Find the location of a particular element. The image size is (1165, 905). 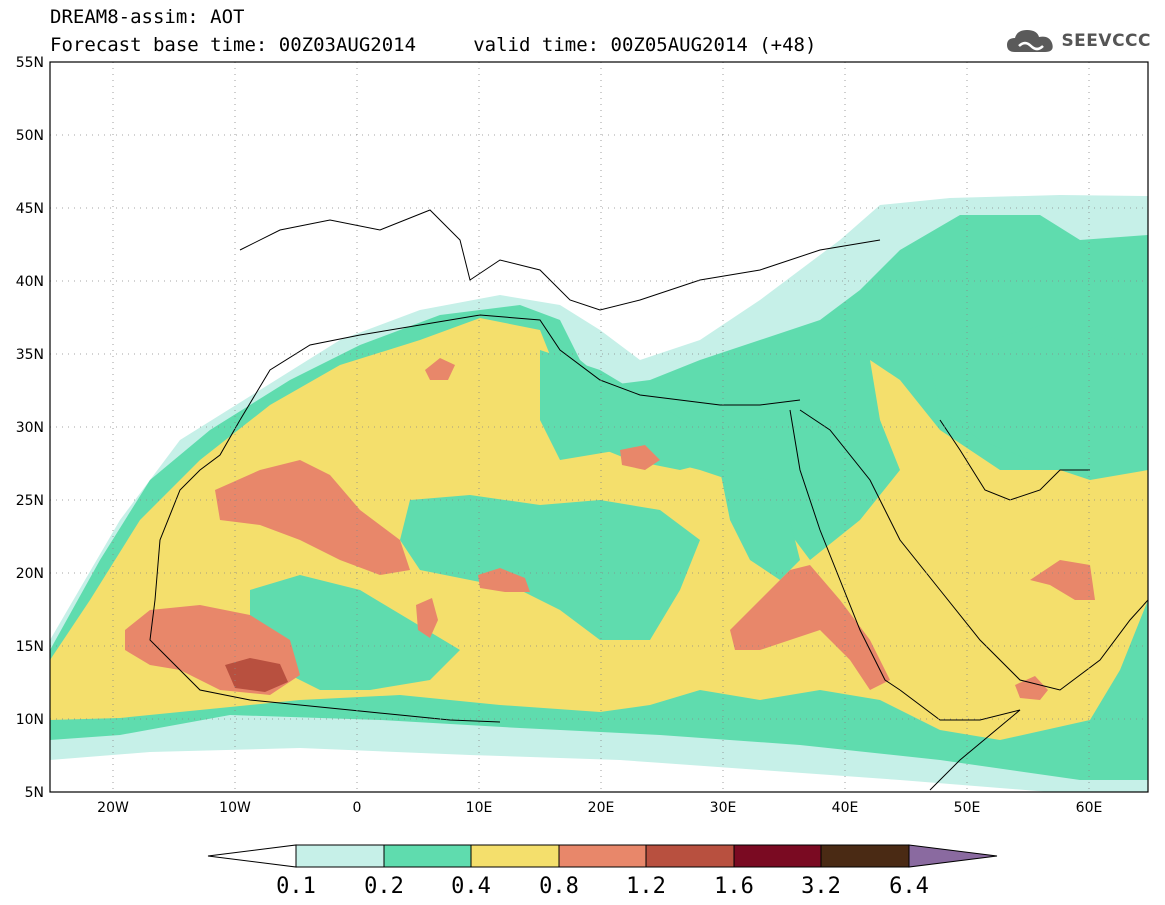

lon-tick: 50E is located at coordinates (967, 808).